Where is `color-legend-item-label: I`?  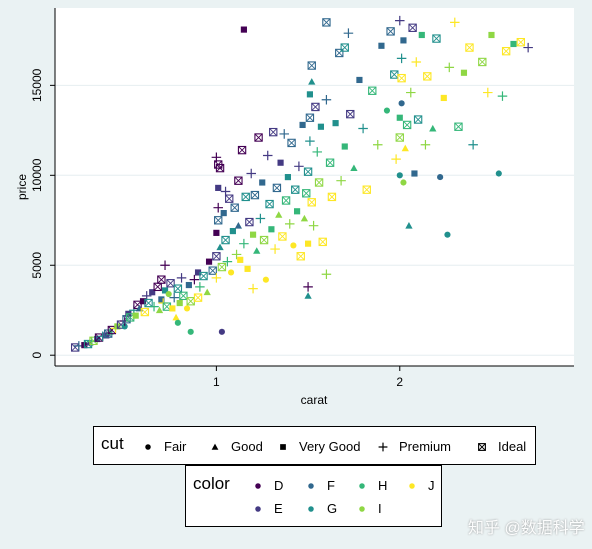
color-legend-item-label: I is located at coordinates (380, 508).